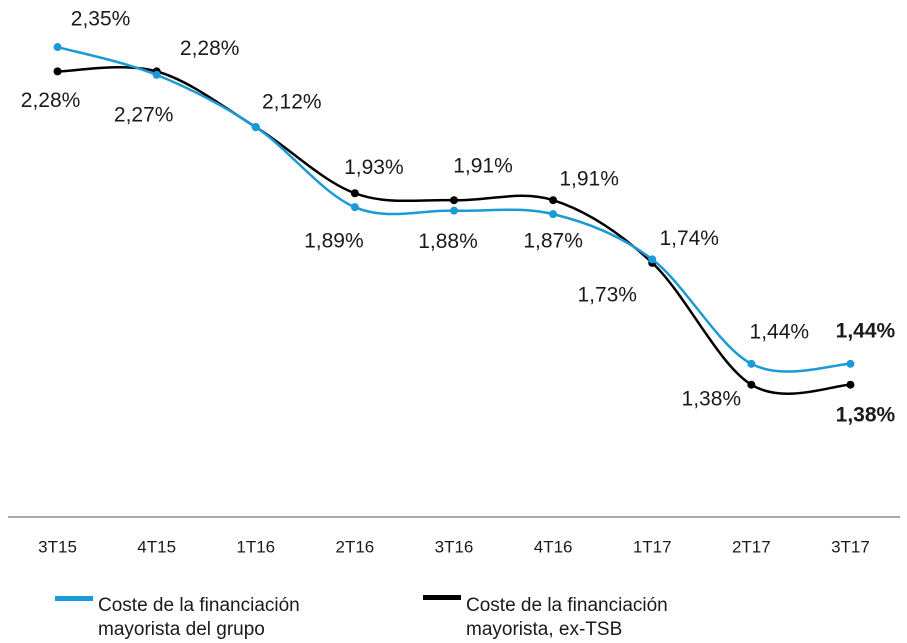 The height and width of the screenshot is (643, 907). What do you see at coordinates (101, 19) in the screenshot?
I see `data-label: 2,35%` at bounding box center [101, 19].